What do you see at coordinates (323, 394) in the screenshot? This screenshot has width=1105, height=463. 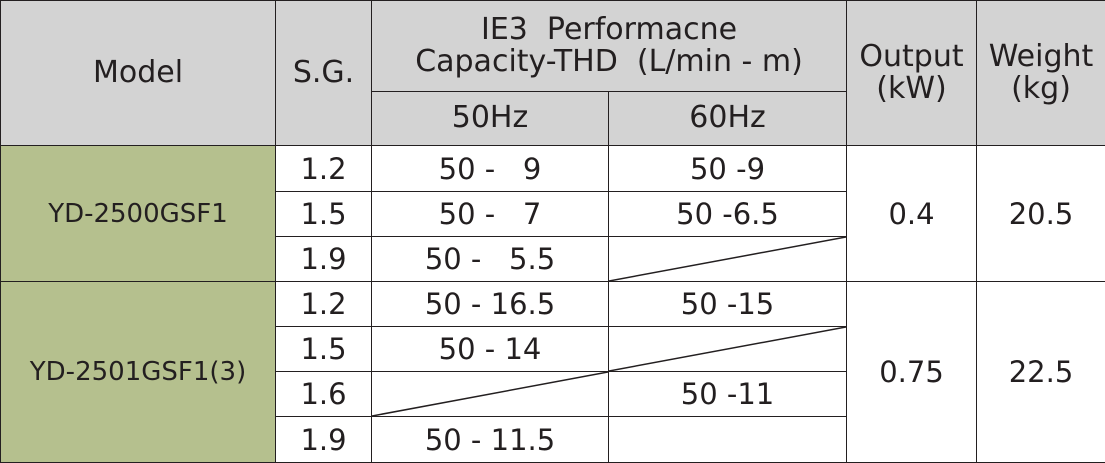 I see `sg-cell: 1.6` at bounding box center [323, 394].